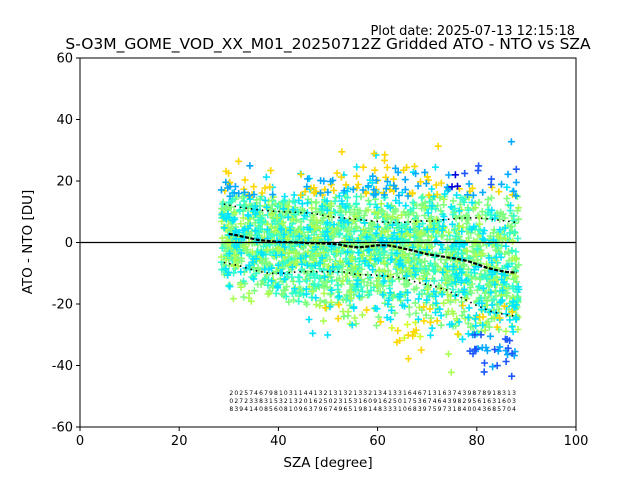 This screenshot has width=640, height=480. I want to click on x-axis: 0 20 40 60 80 100, so click(332, 438).